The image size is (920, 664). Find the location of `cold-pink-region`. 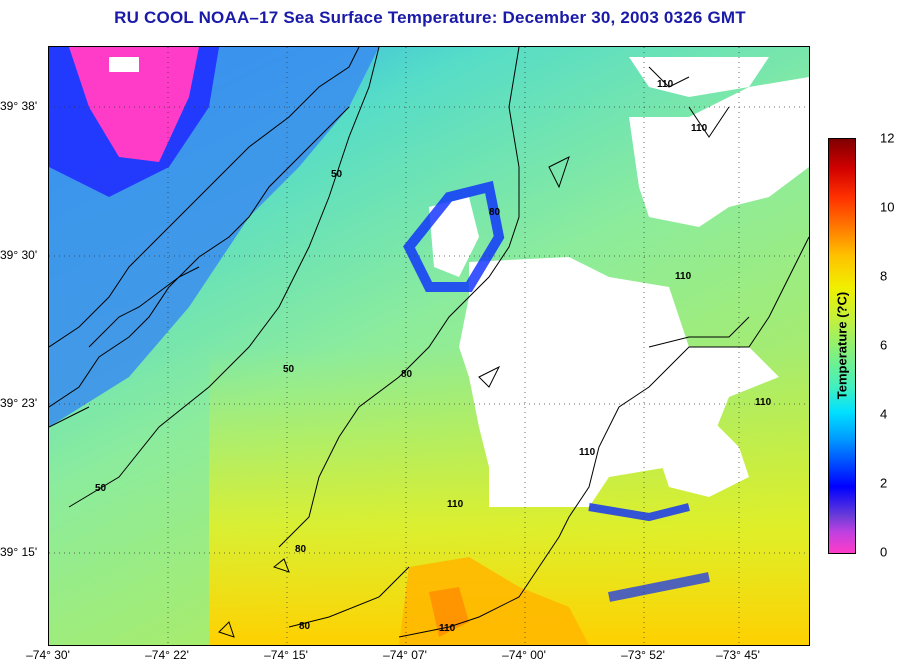

cold-pink-region is located at coordinates (134, 104).